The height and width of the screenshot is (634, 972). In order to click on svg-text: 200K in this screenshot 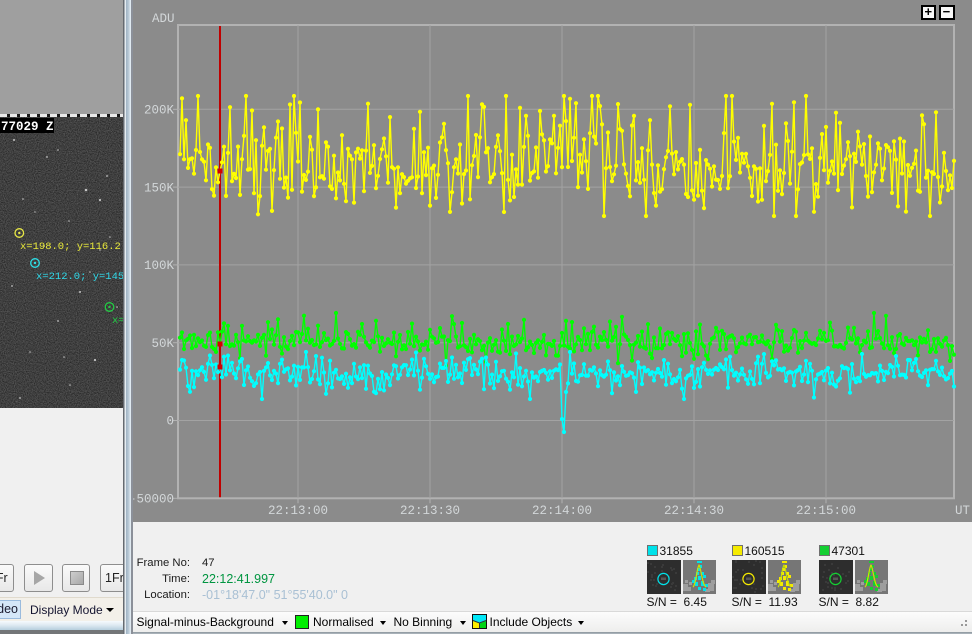, I will do `click(159, 111)`.